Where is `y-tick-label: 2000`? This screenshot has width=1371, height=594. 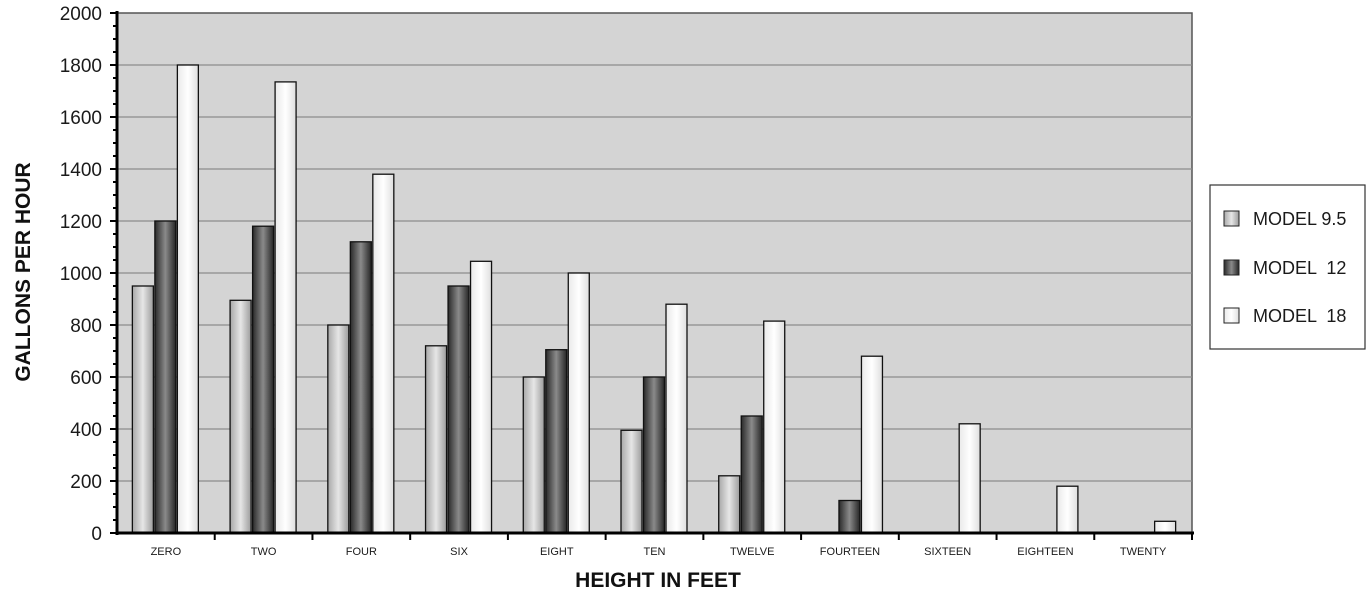
y-tick-label: 2000 is located at coordinates (81, 14).